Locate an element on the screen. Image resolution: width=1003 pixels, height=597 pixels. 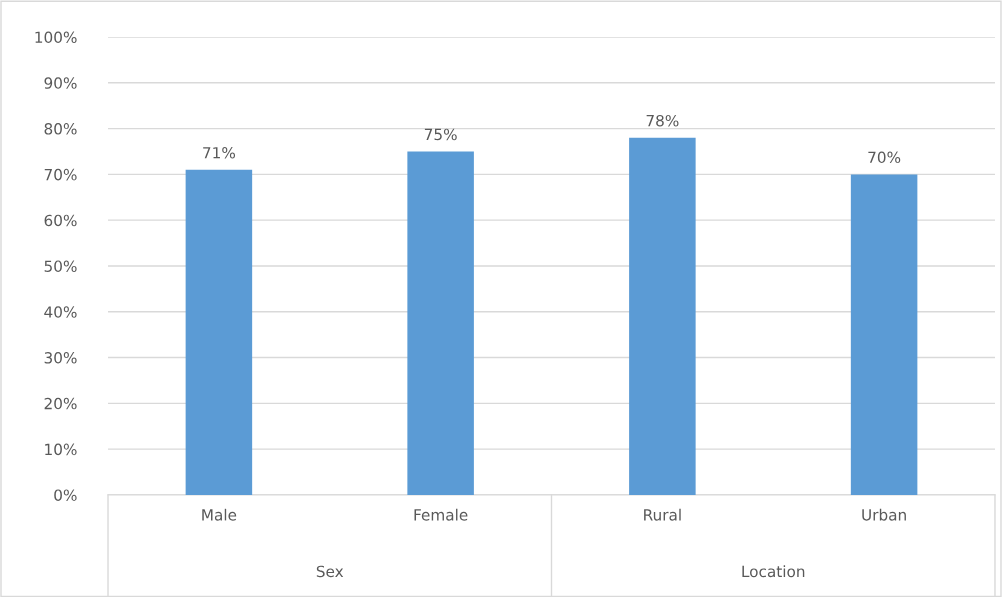
data-label: 75% is located at coordinates (440, 134).